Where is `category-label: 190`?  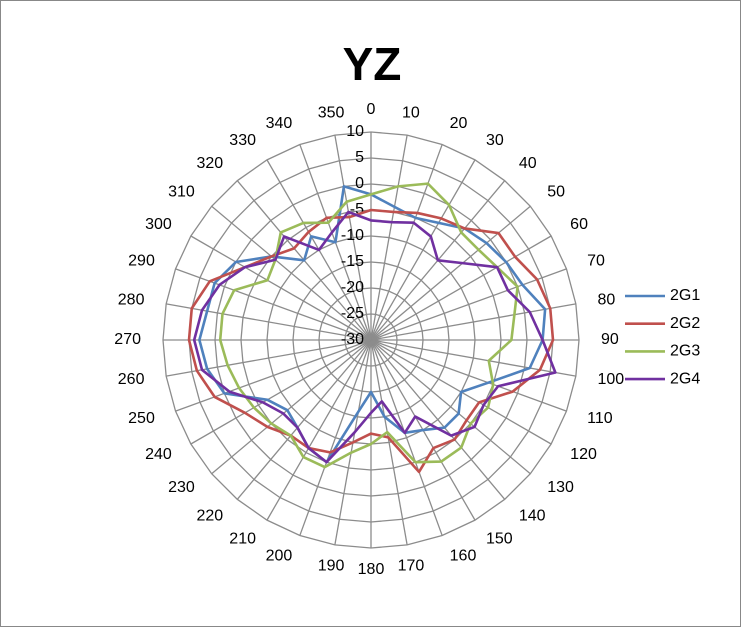
category-label: 190 is located at coordinates (331, 566).